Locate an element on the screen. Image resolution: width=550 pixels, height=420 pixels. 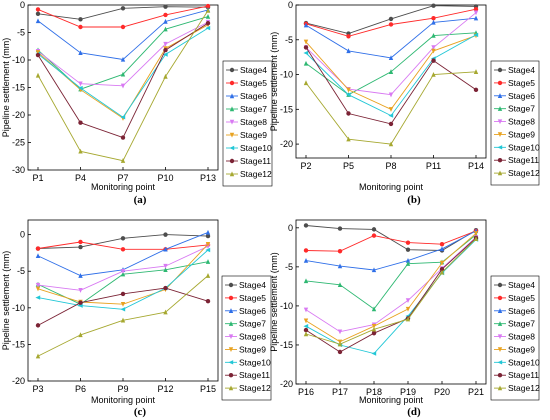
x-tick-label: P8 is located at coordinates (390, 166).